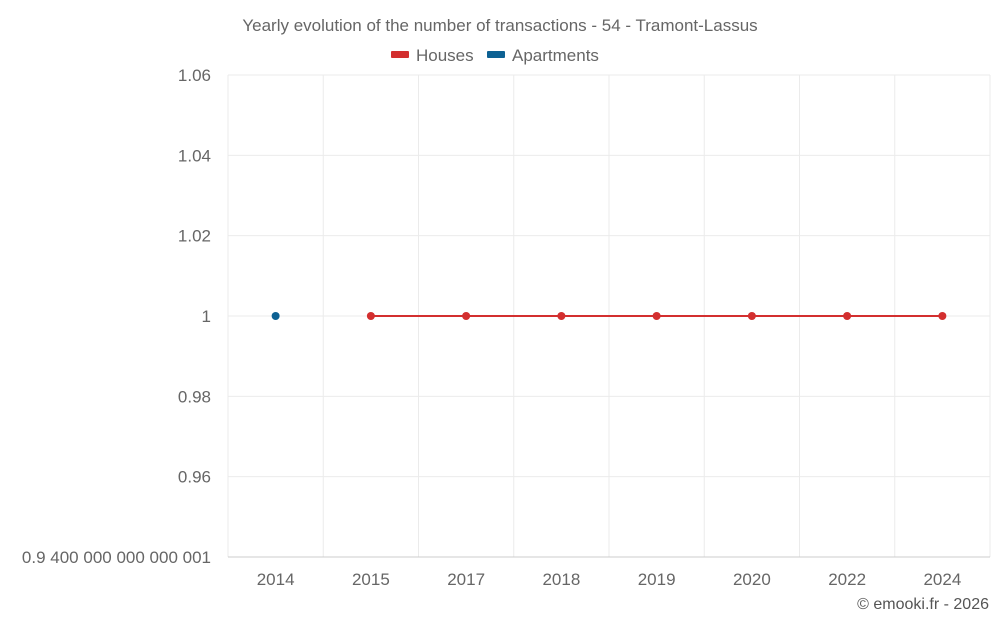 This screenshot has width=1000, height=625. Describe the element at coordinates (561, 579) in the screenshot. I see `x-tick-label: 2018` at that location.